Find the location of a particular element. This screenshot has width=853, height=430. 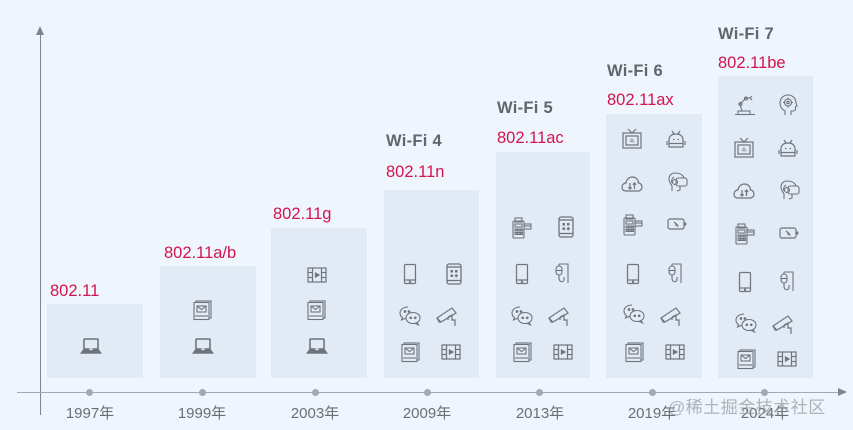

wifi-generation-label-6: Wi-Fi 6 is located at coordinates (635, 71).